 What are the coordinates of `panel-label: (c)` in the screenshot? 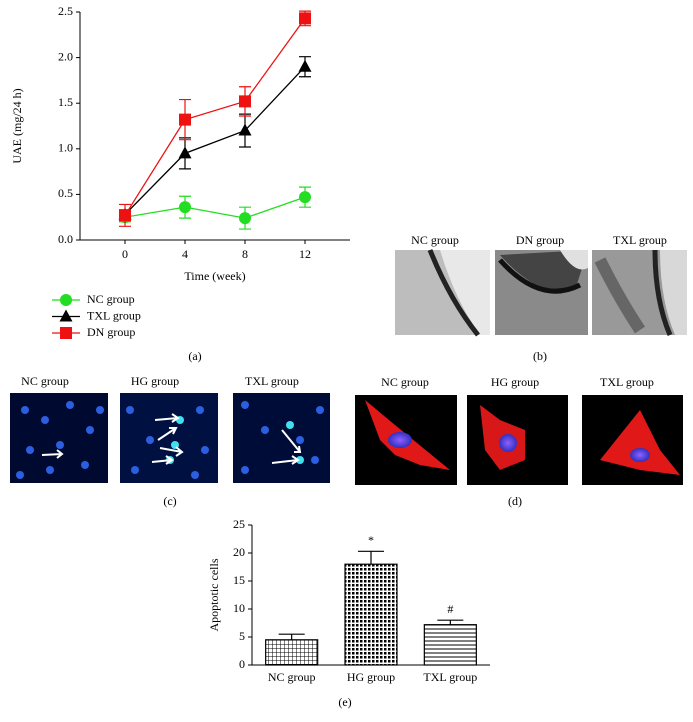 It's located at (169, 501).